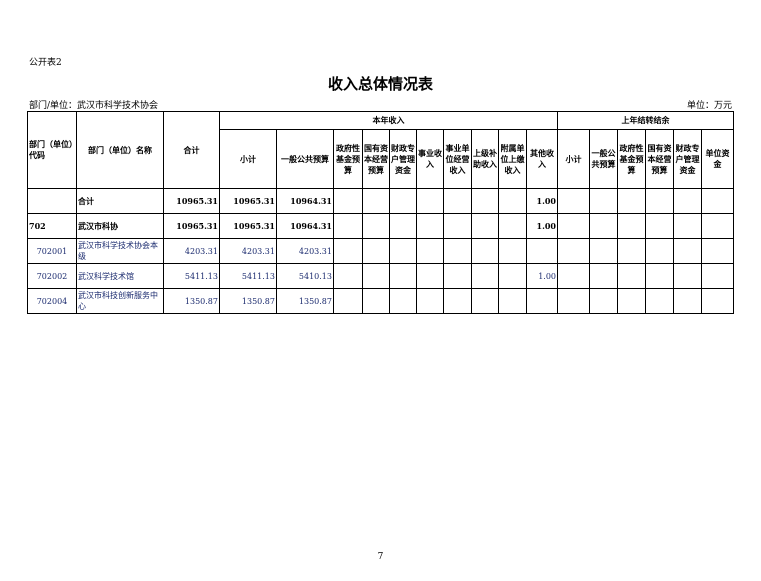 This screenshot has width=761, height=581. I want to click on unit-label: 单位：万元, so click(709, 106).